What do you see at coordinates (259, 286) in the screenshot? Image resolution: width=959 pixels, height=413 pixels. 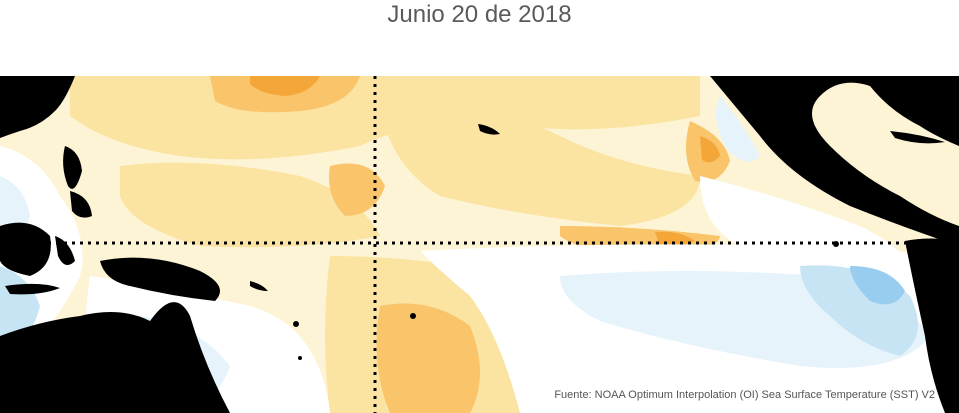 I see `land-islands-solomon` at bounding box center [259, 286].